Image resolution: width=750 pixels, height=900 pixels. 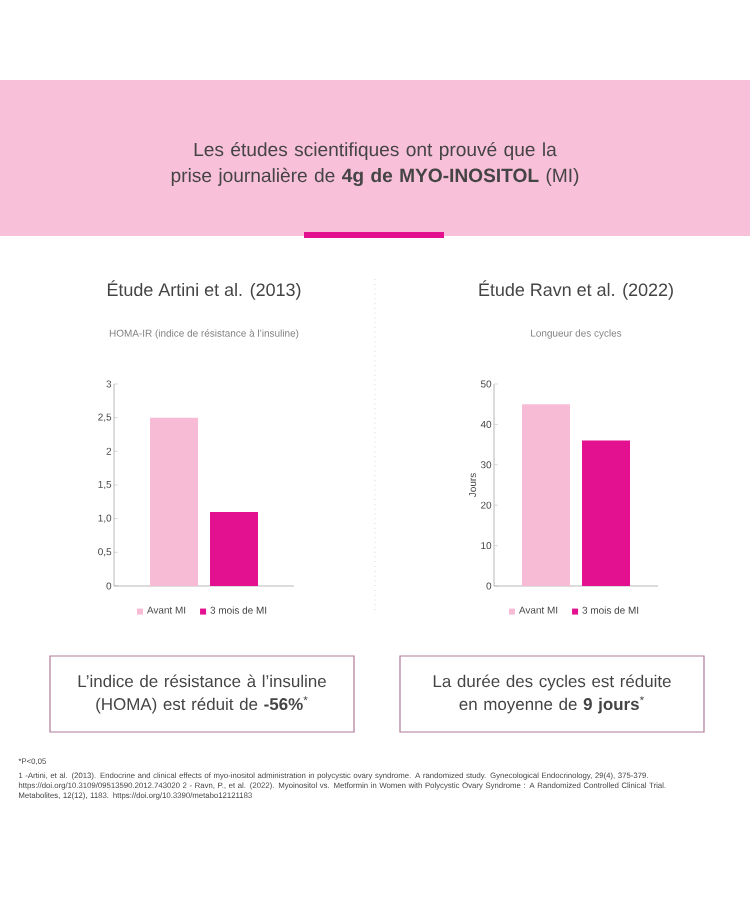 I want to click on chart-title: Étude Artini et al. (2013), so click(x=204, y=290).